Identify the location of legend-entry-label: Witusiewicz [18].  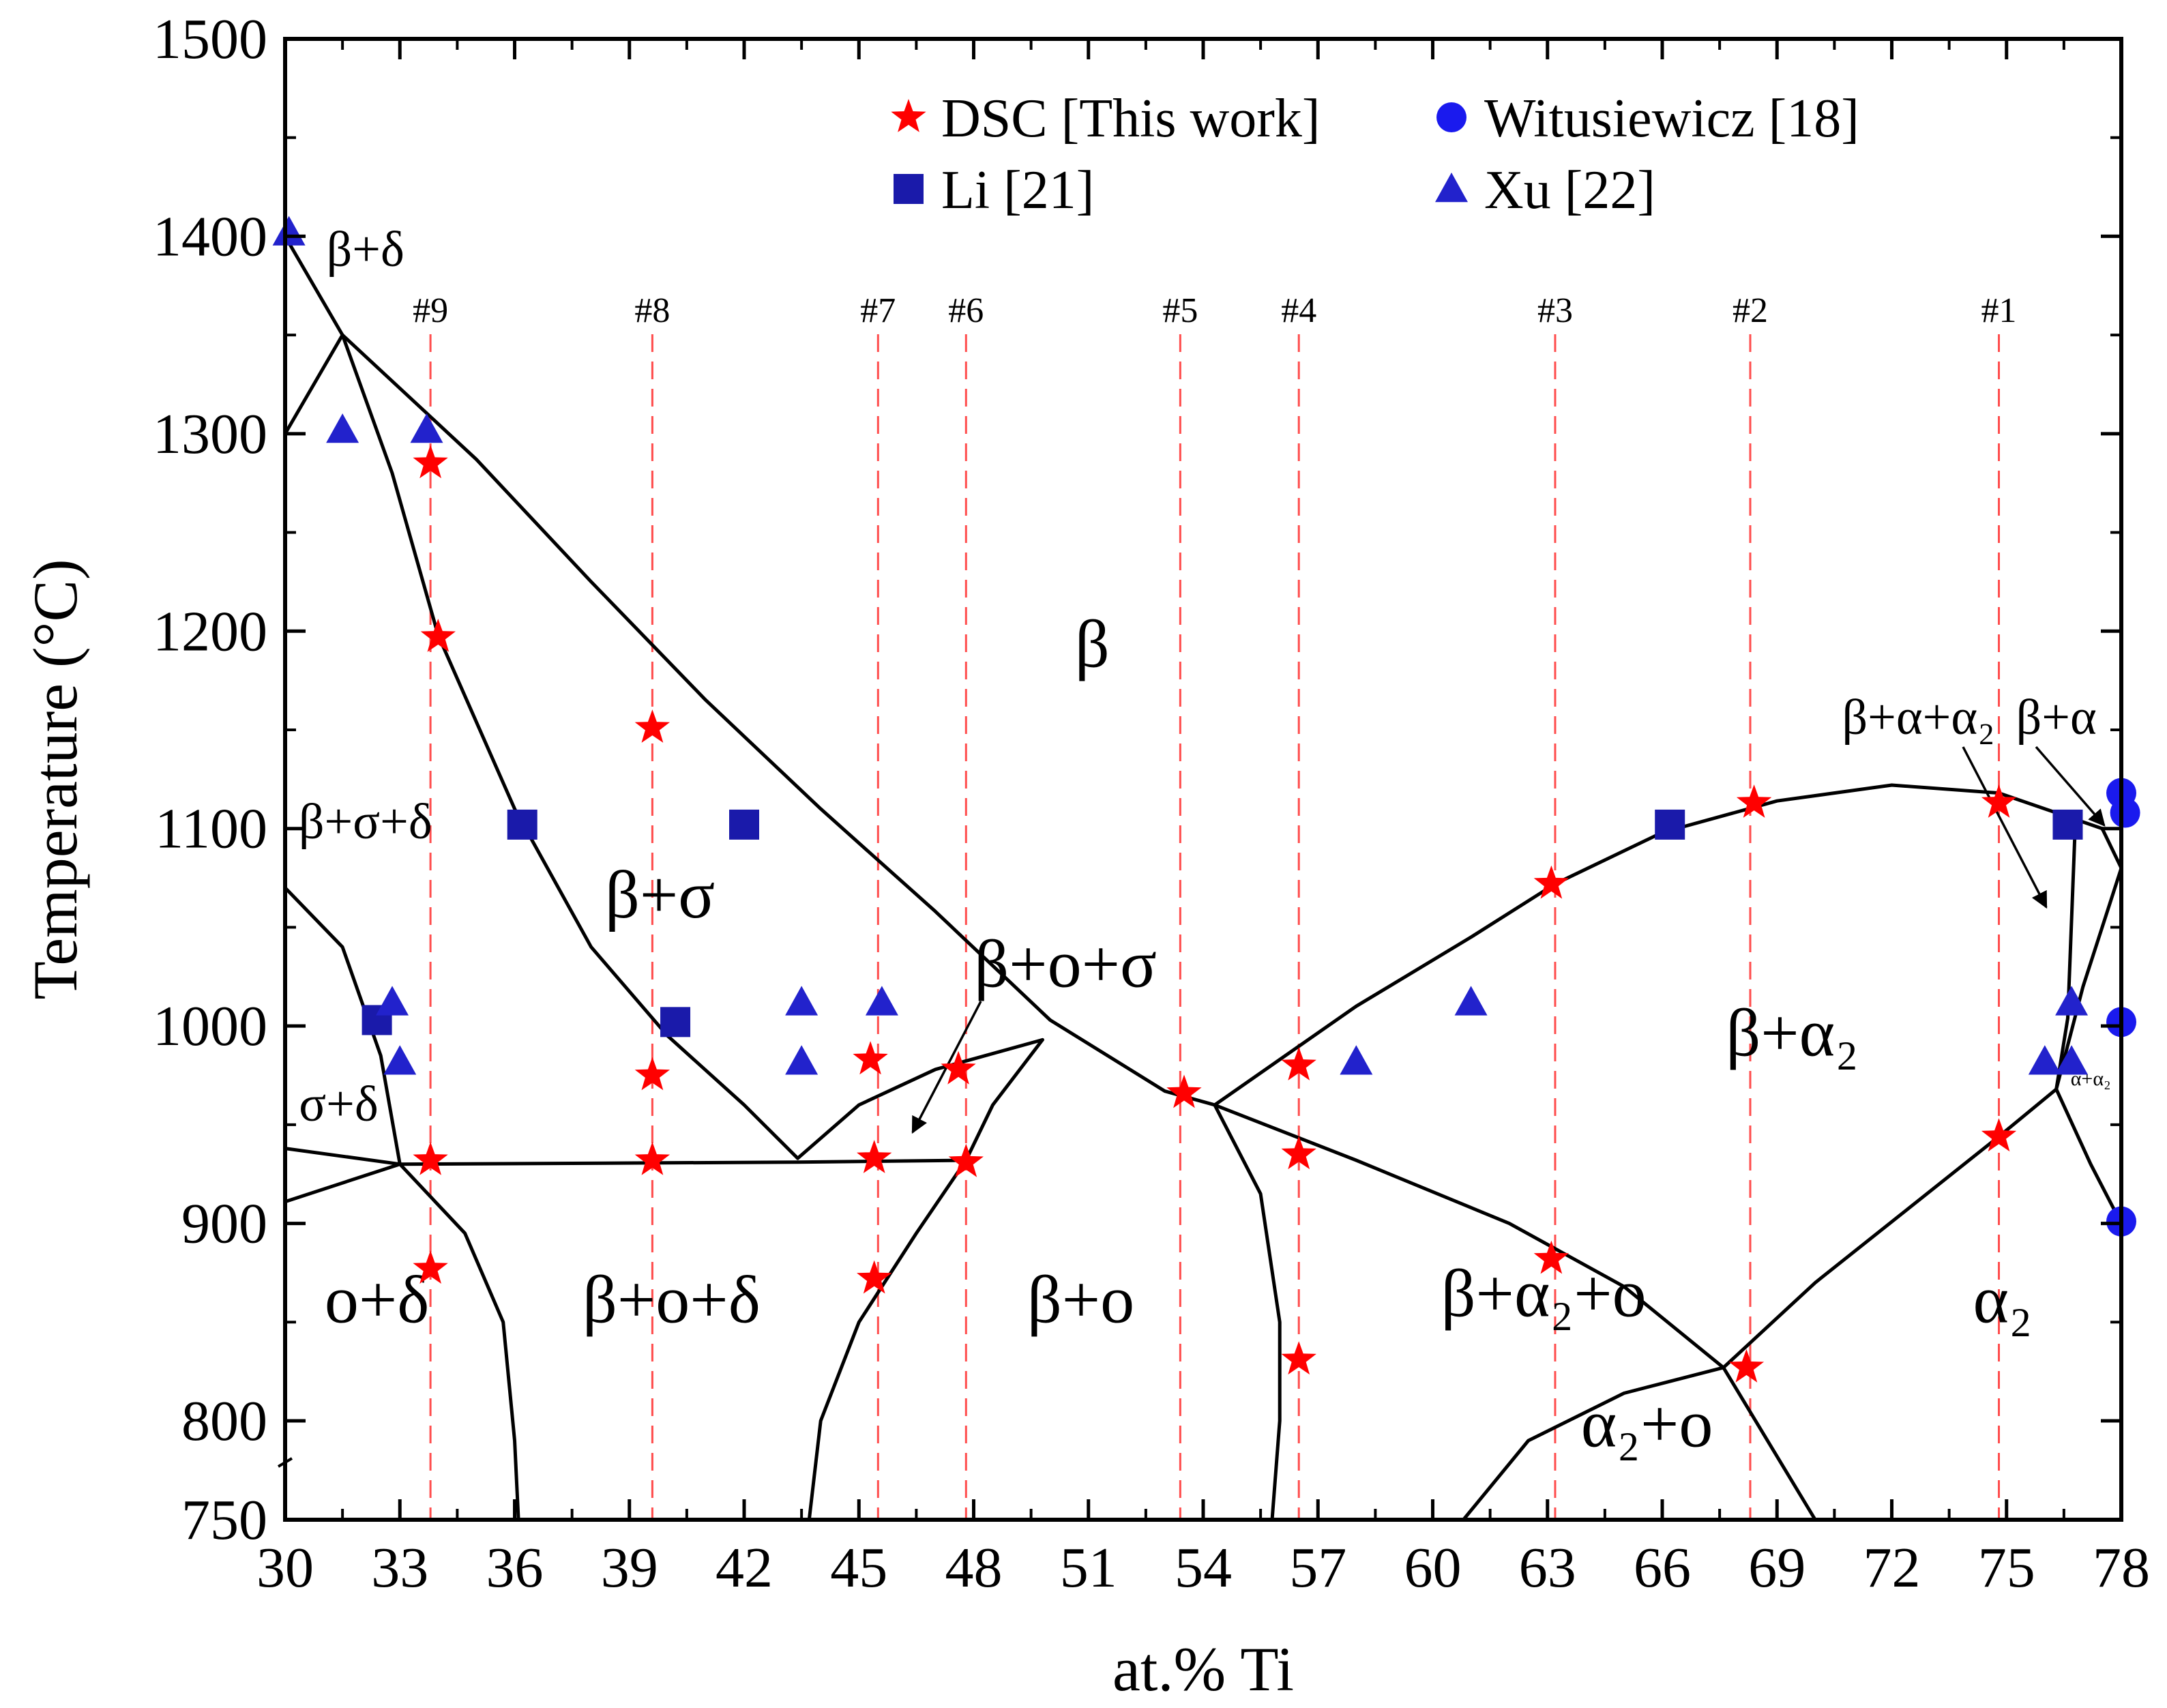
(1671, 119).